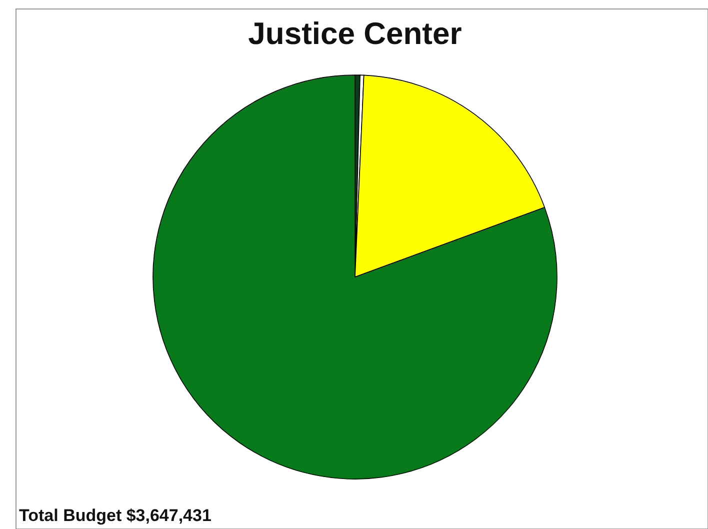 The height and width of the screenshot is (529, 708). Describe the element at coordinates (355, 33) in the screenshot. I see `chart-title: Justice Center` at that location.